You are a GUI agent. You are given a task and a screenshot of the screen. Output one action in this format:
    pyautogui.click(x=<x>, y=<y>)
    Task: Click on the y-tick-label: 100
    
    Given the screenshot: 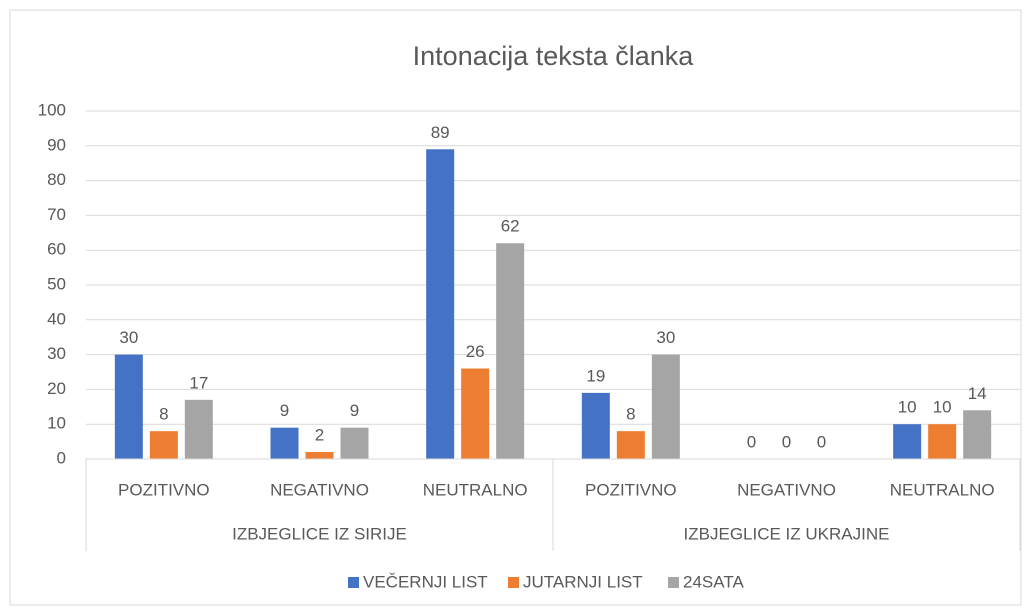 What is the action you would take?
    pyautogui.click(x=52, y=109)
    